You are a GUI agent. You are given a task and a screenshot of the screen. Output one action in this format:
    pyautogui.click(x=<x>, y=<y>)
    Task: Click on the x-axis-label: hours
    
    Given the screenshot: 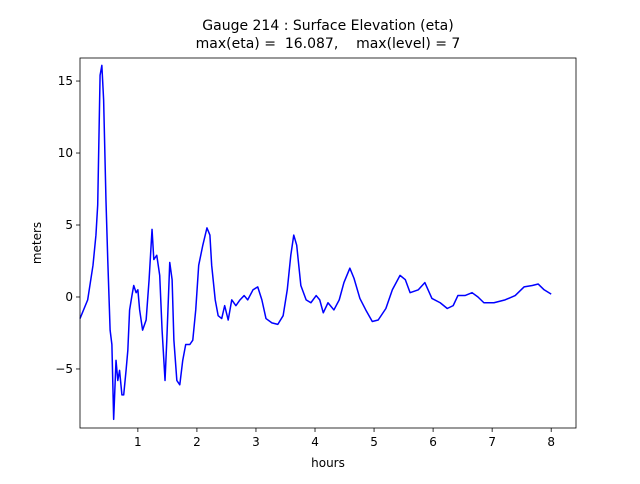 What is the action you would take?
    pyautogui.click(x=328, y=463)
    